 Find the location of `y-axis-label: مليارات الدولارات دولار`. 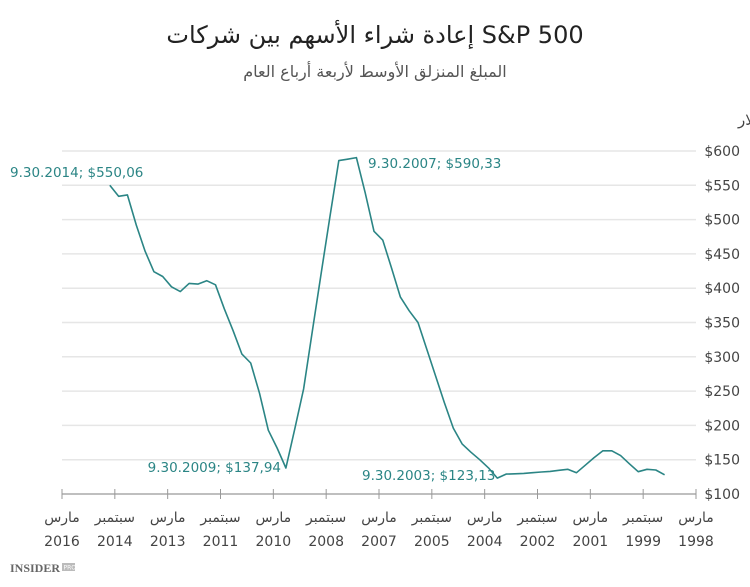

y-axis-label: مليارات الدولارات دولار is located at coordinates (743, 120).